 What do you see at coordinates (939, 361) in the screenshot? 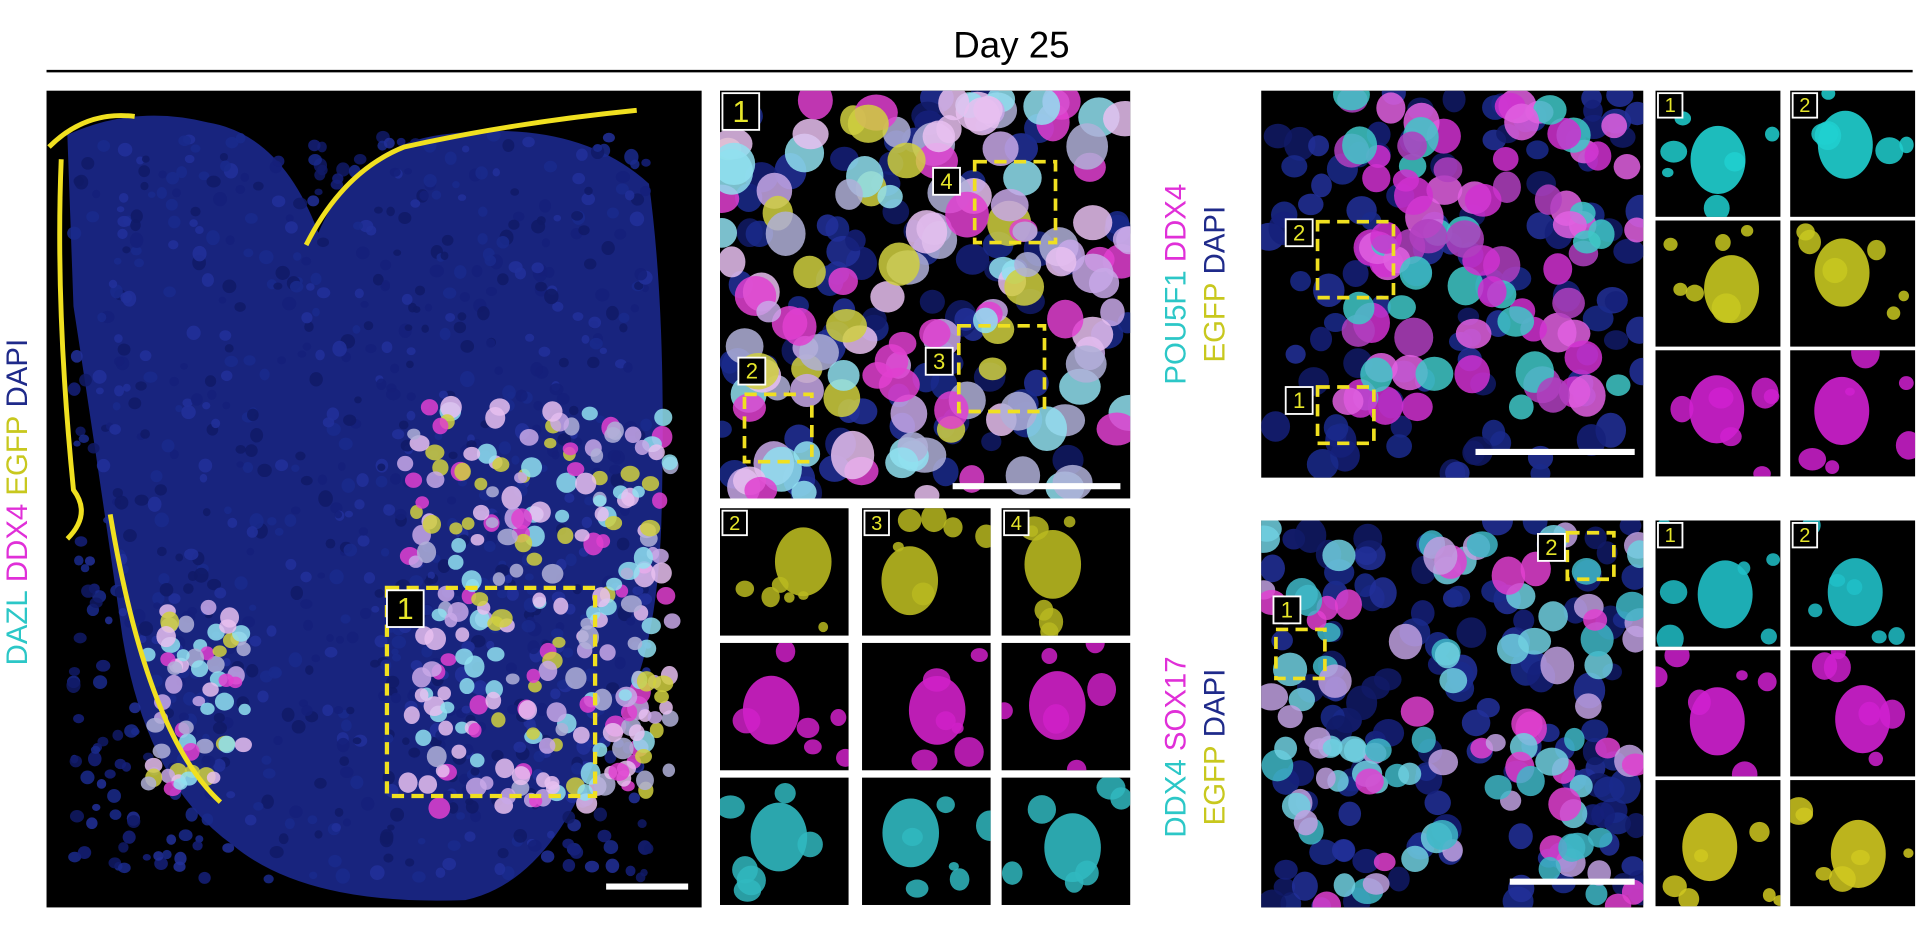
I see `roi-label: 3` at bounding box center [939, 361].